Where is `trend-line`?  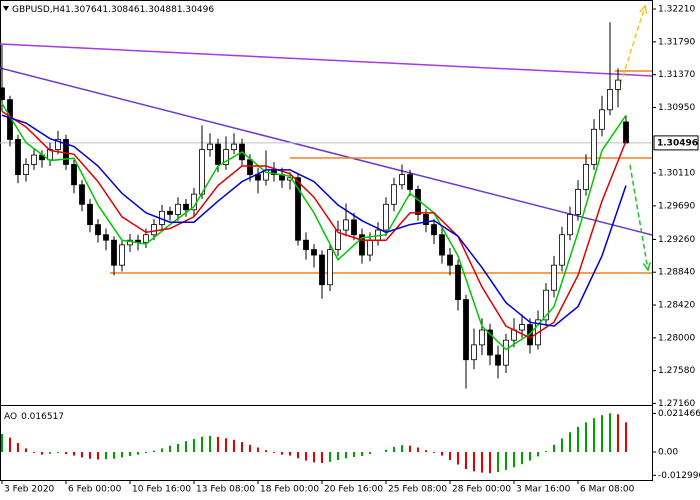
trend-line is located at coordinates (326, 60).